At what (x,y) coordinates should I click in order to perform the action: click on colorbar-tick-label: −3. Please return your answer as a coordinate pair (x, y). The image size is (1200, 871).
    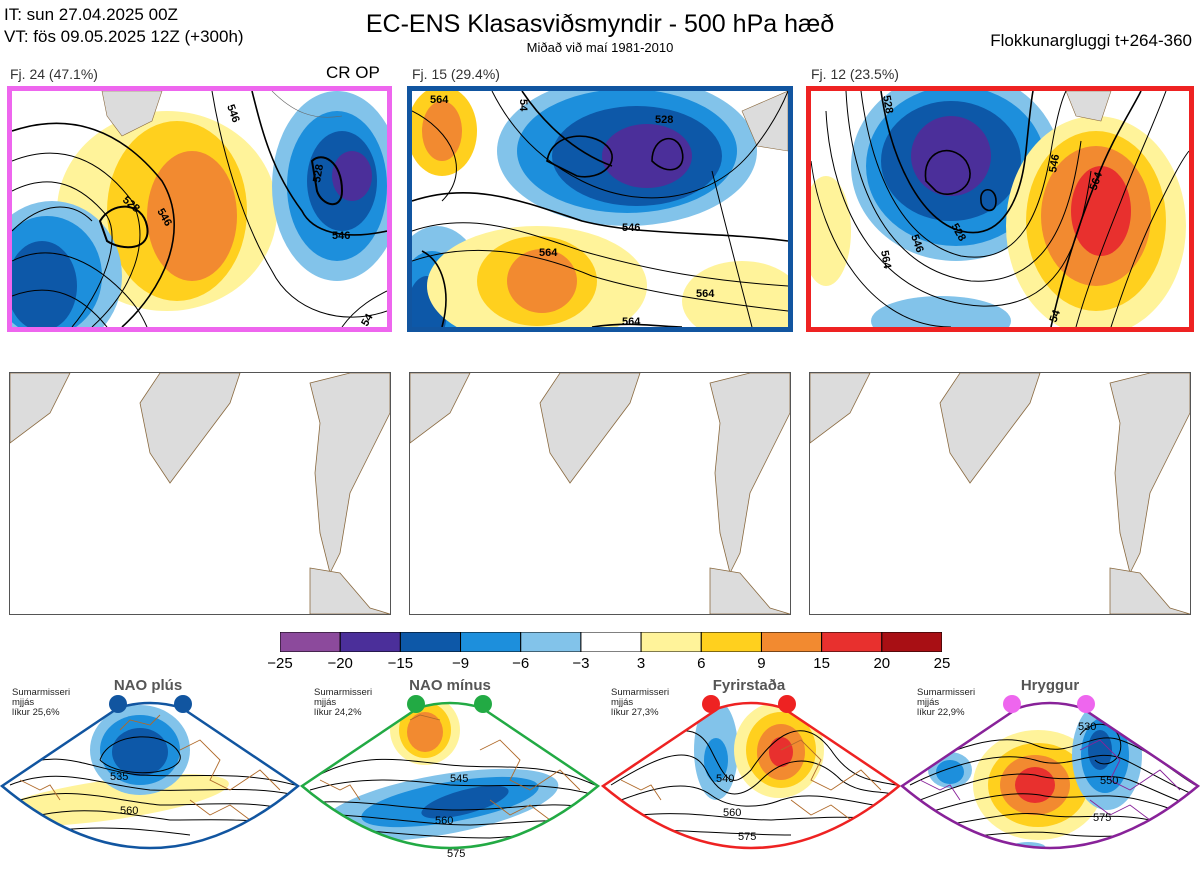
    Looking at the image, I should click on (581, 663).